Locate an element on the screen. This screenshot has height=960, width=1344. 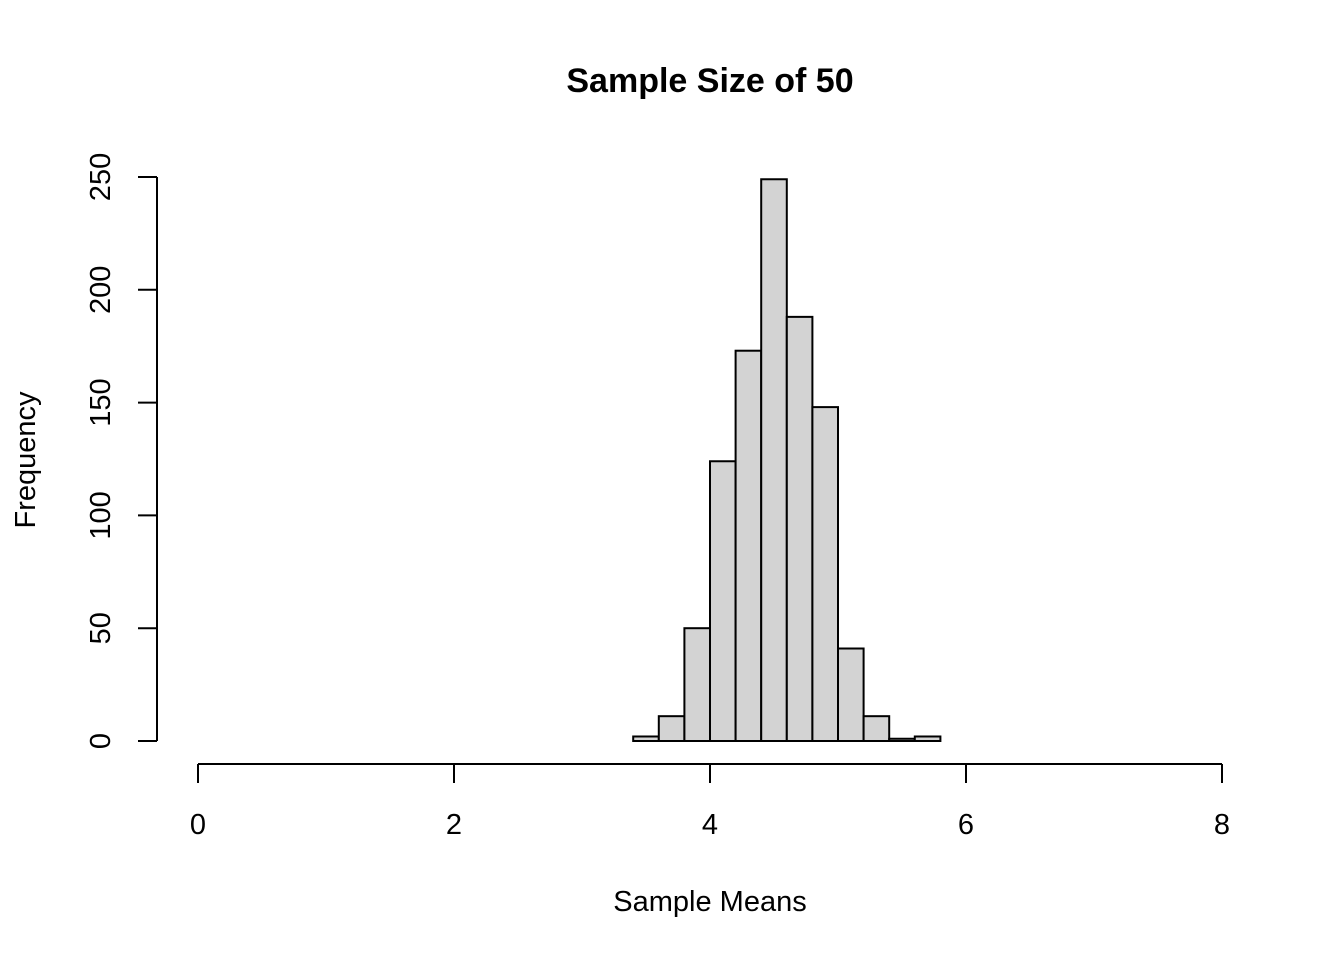
y-axis: 0 50 100 150 200 250 is located at coordinates (121, 451).